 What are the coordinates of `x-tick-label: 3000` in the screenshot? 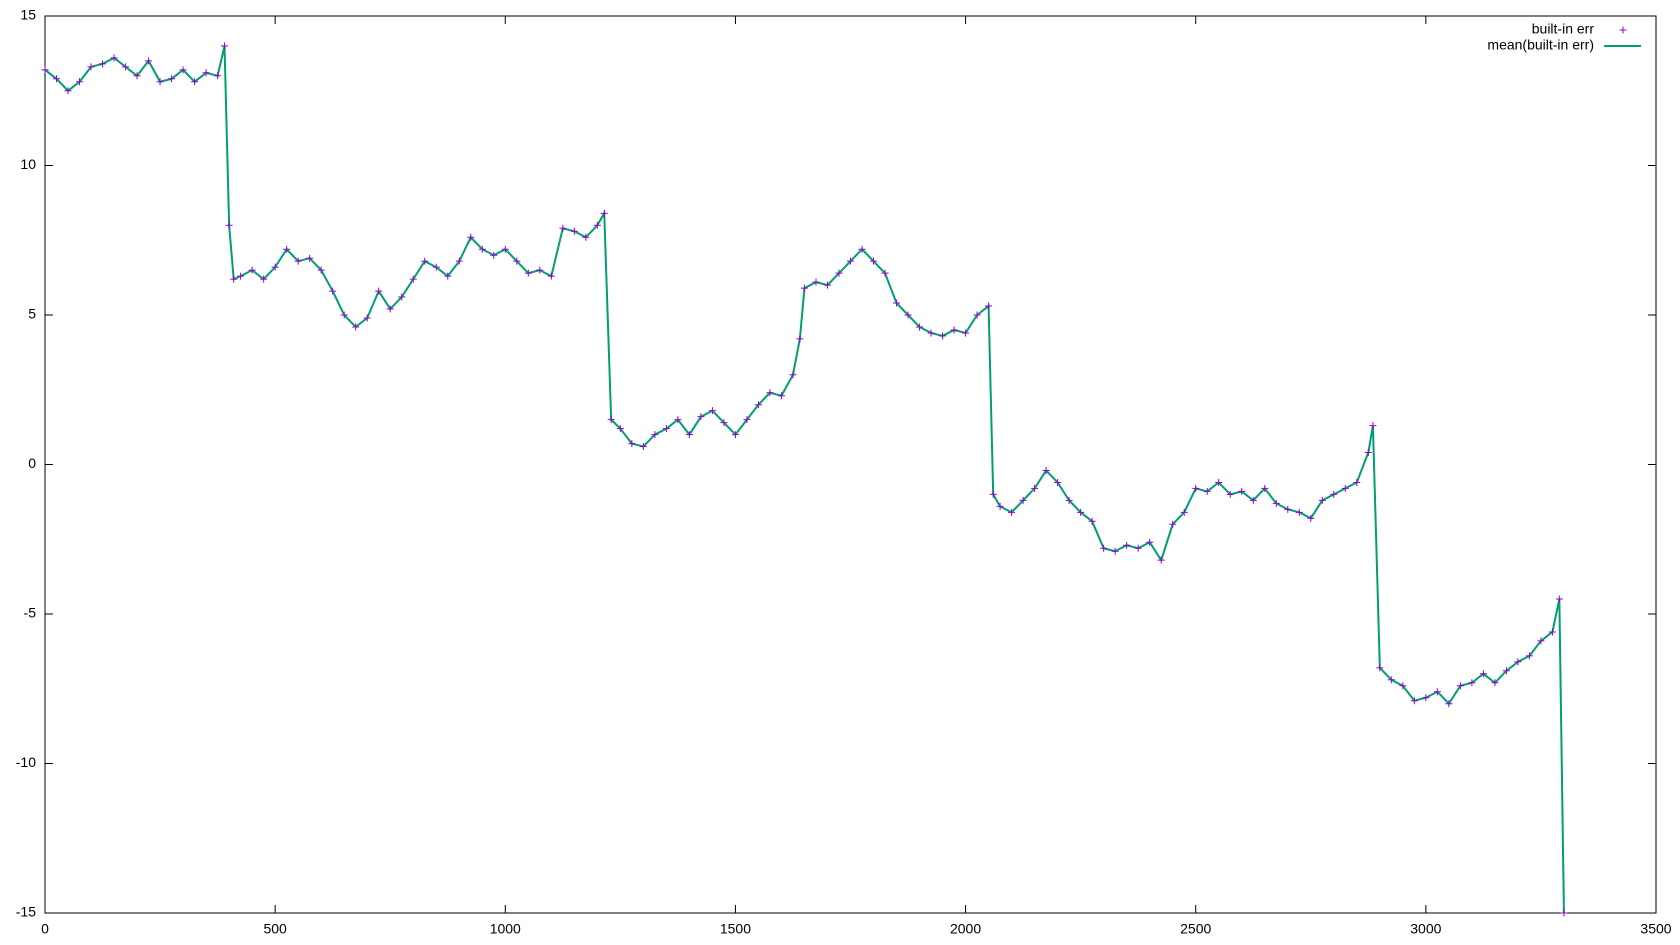 It's located at (1425, 929).